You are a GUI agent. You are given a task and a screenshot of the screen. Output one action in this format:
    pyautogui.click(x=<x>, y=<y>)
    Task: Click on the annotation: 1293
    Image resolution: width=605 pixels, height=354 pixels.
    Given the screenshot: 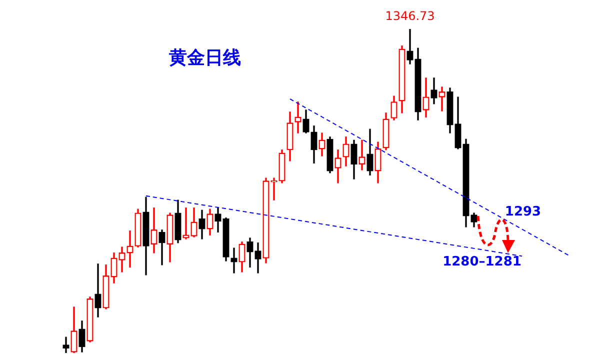 What is the action you would take?
    pyautogui.click(x=523, y=212)
    